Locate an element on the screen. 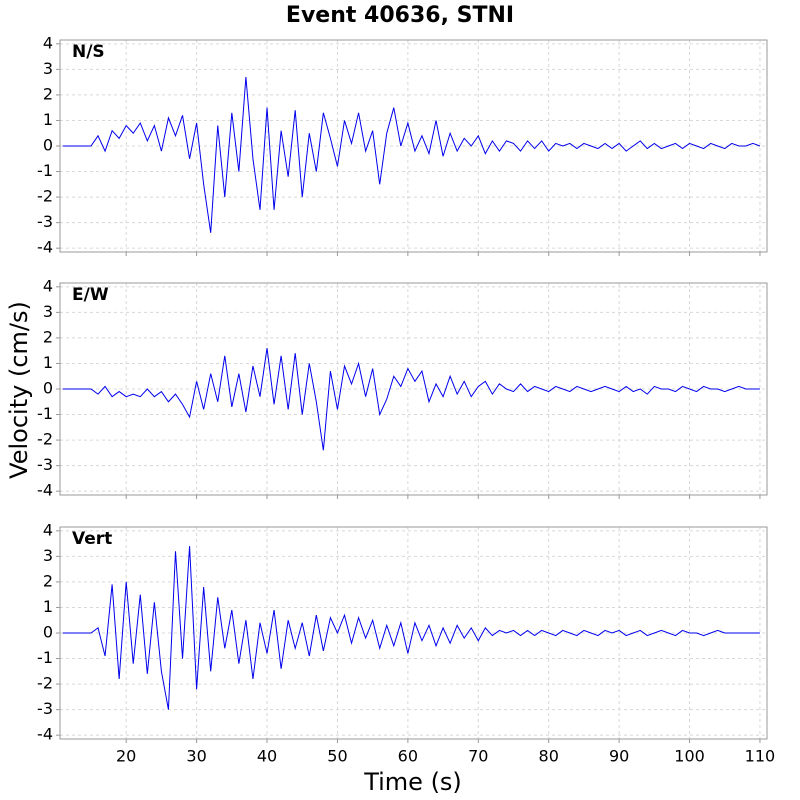  x-tick-label: 70 is located at coordinates (478, 756).